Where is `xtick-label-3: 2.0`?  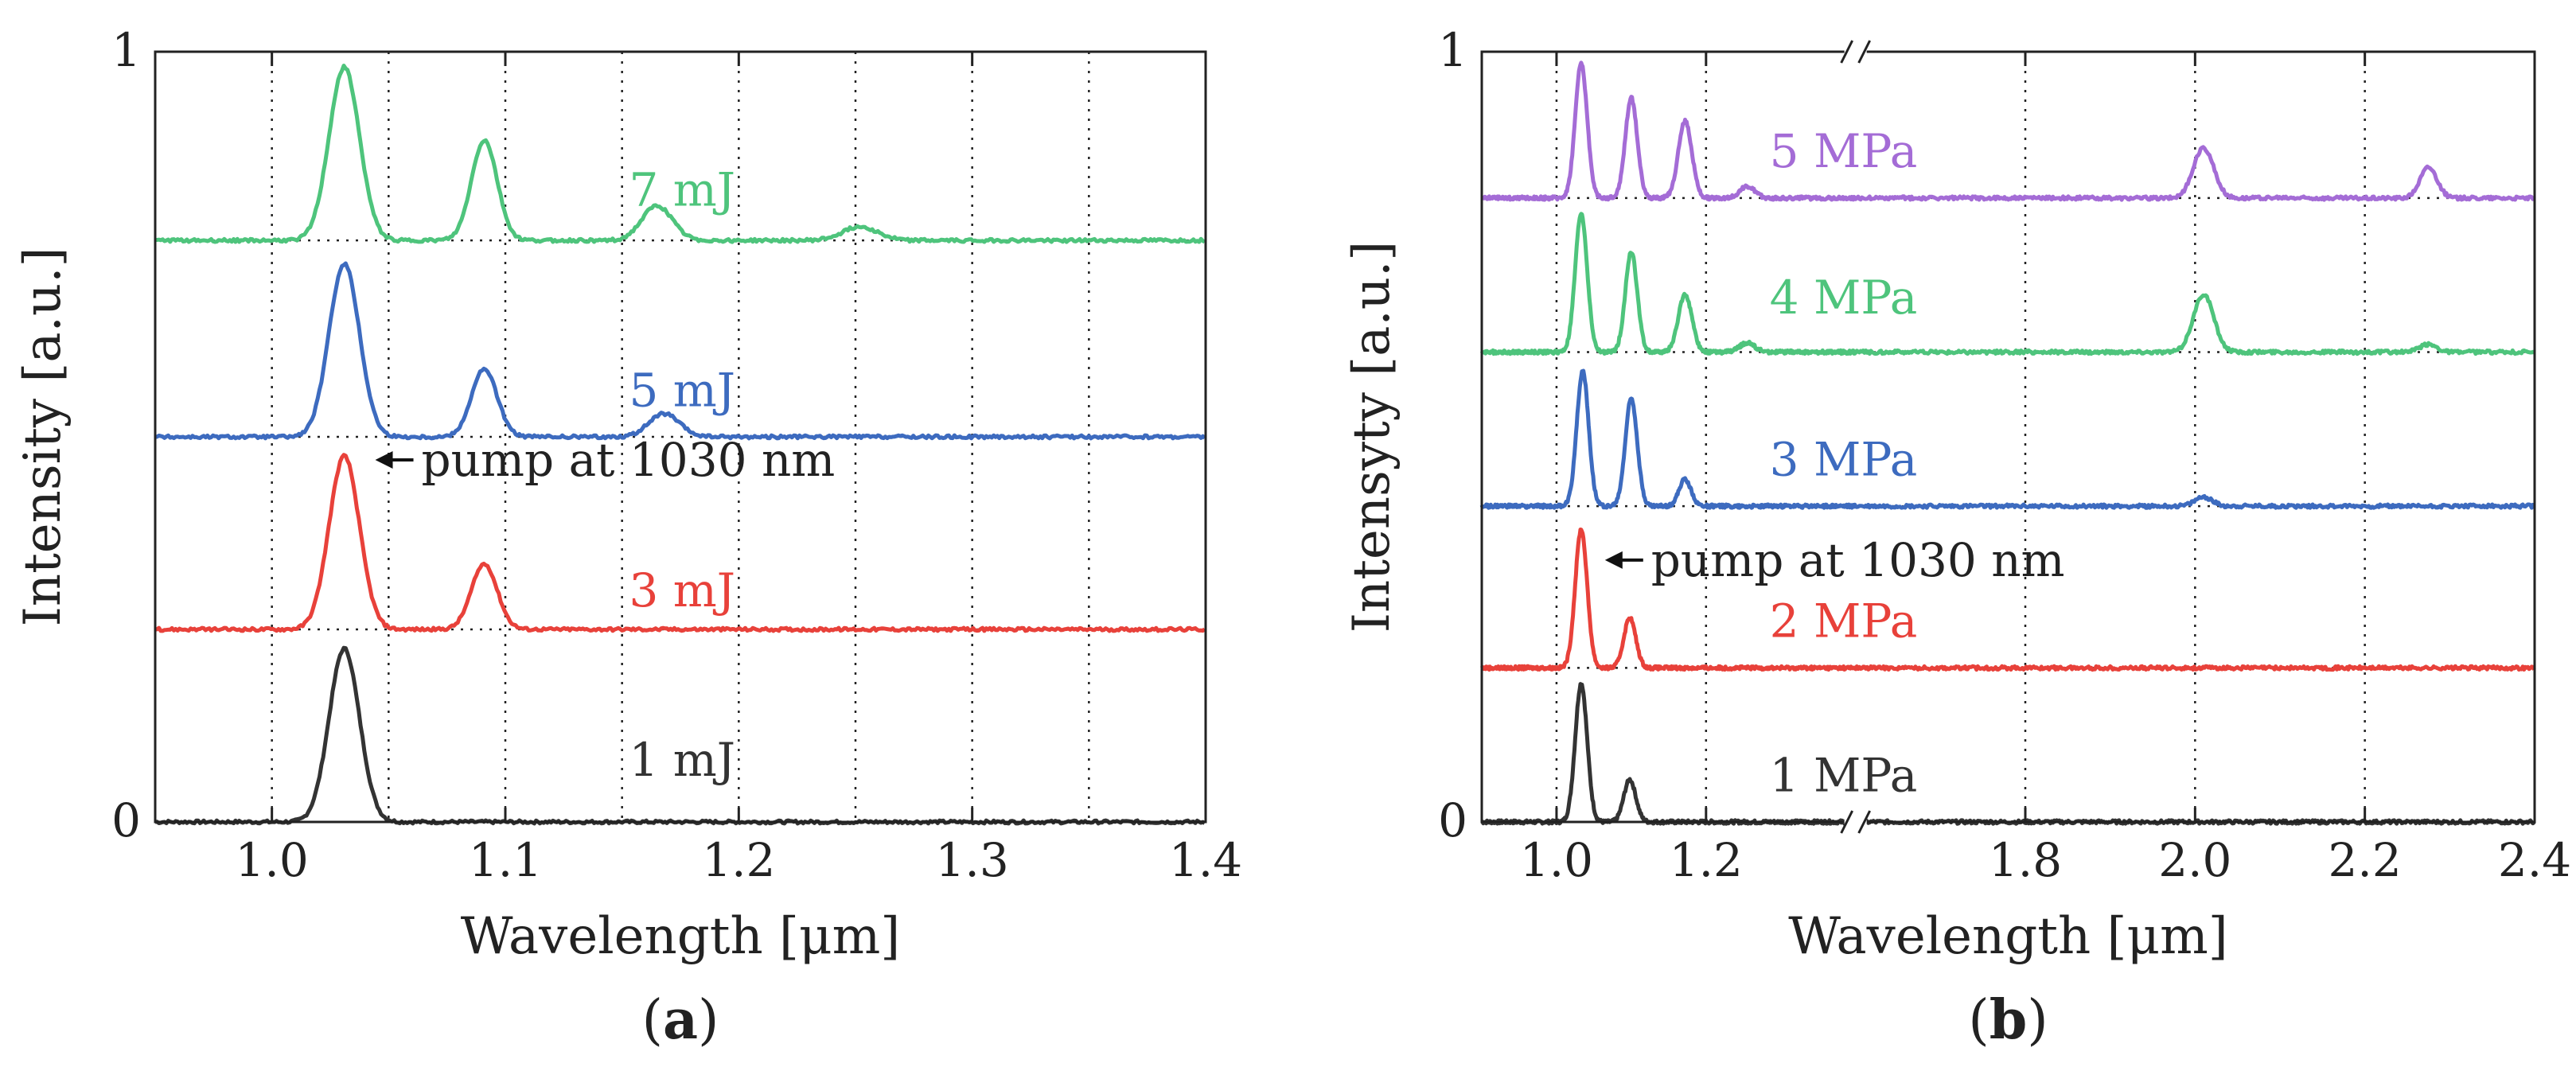 xtick-label-3: 2.0 is located at coordinates (2194, 860).